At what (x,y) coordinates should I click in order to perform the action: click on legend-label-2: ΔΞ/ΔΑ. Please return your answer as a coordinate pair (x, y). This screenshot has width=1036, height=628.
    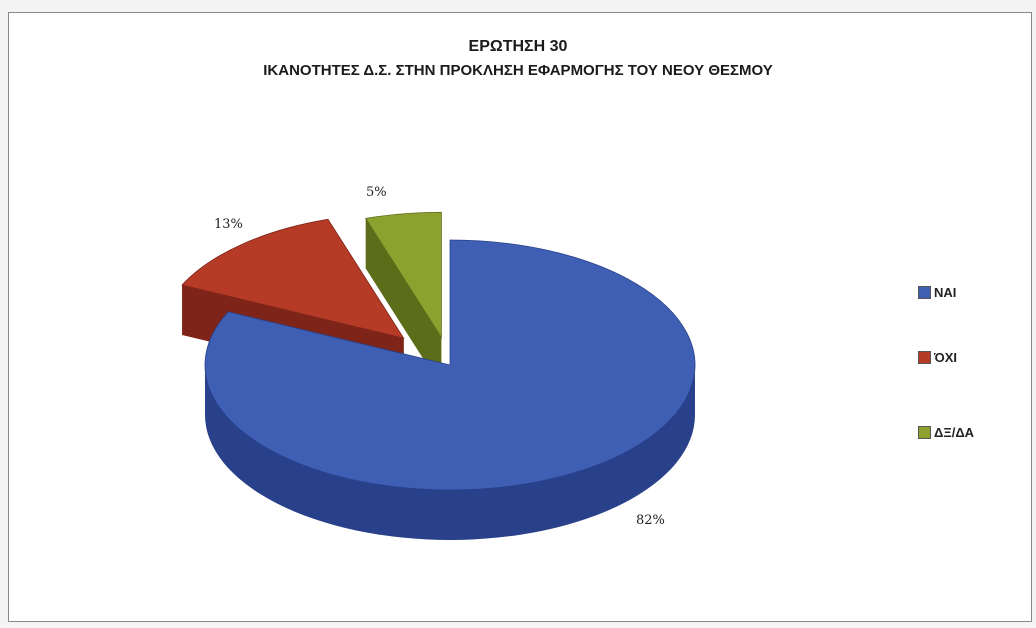
    Looking at the image, I should click on (954, 432).